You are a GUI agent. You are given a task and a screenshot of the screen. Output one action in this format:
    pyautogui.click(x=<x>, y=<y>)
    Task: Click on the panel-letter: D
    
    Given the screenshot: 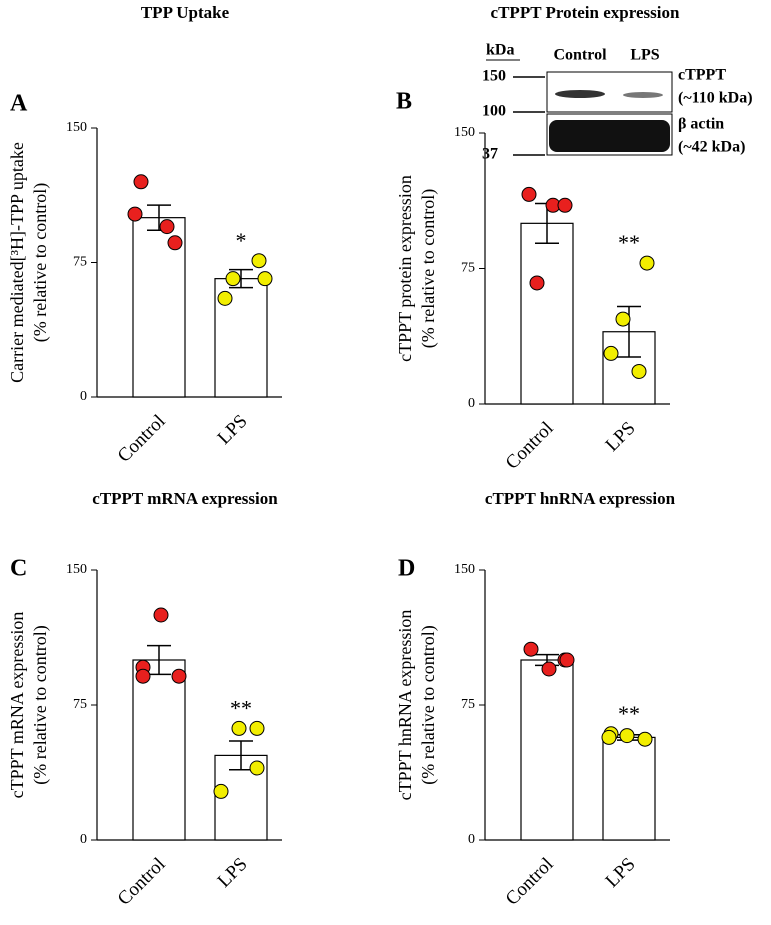 What is the action you would take?
    pyautogui.click(x=406, y=569)
    